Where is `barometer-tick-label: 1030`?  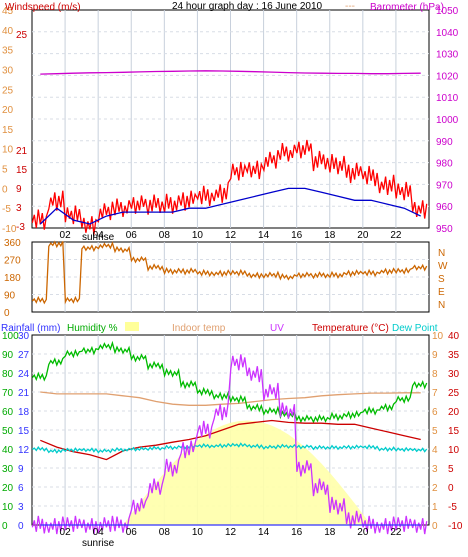
barometer-tick-label: 1030 is located at coordinates (447, 55).